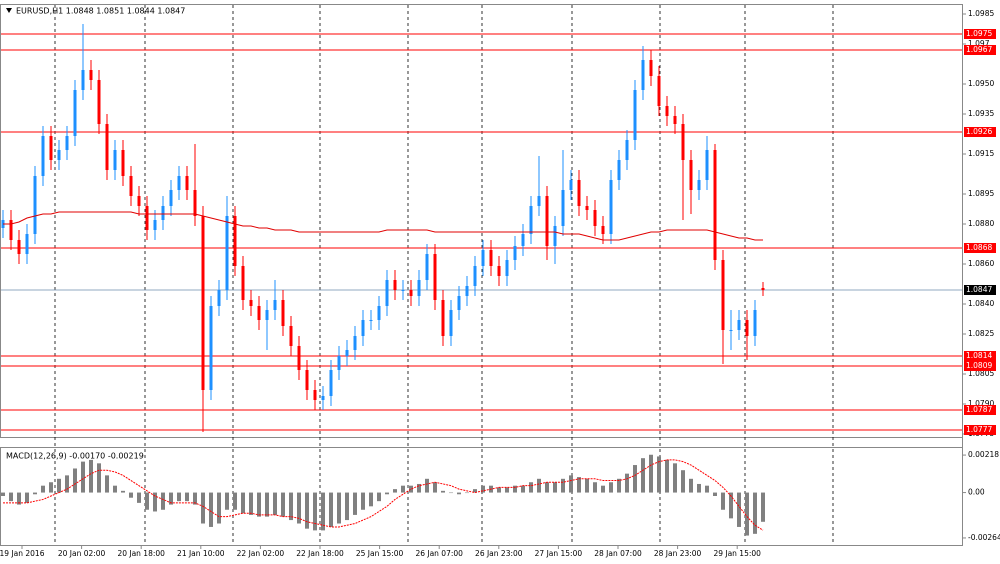 This screenshot has height=564, width=1000. Describe the element at coordinates (981, 193) in the screenshot. I see `y-tick-label: 1.0895` at that location.